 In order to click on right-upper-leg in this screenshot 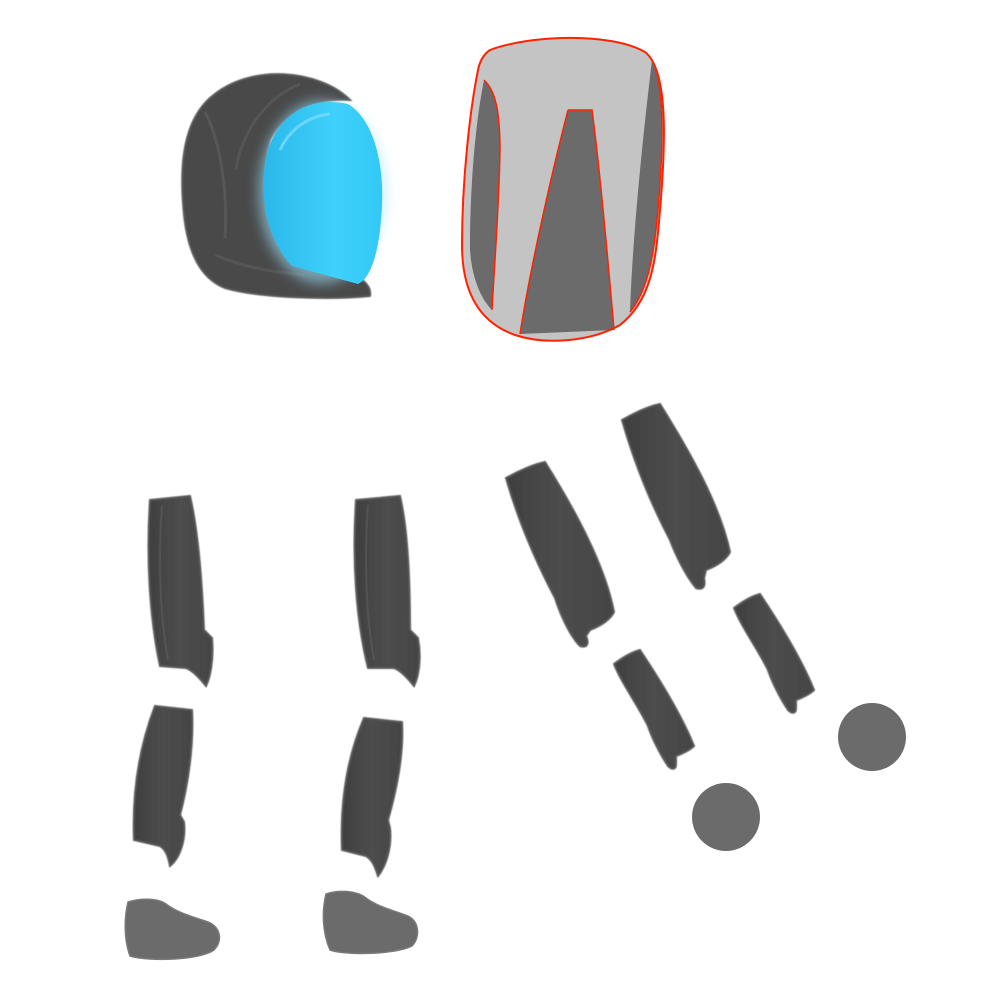, I will do `click(387, 591)`.